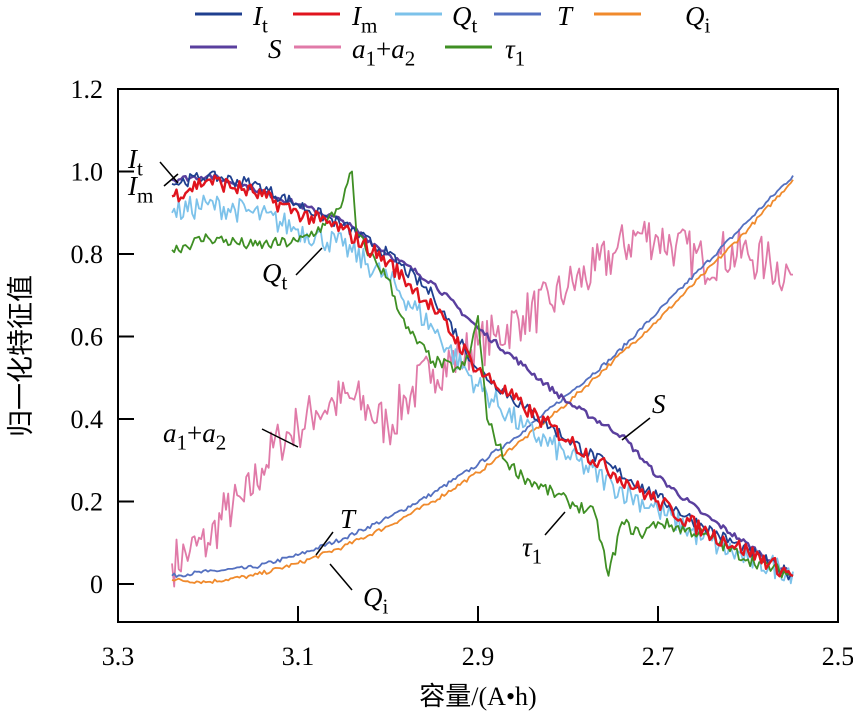  Describe the element at coordinates (309, 261) in the screenshot. I see `annotation-leader-Qt` at that location.